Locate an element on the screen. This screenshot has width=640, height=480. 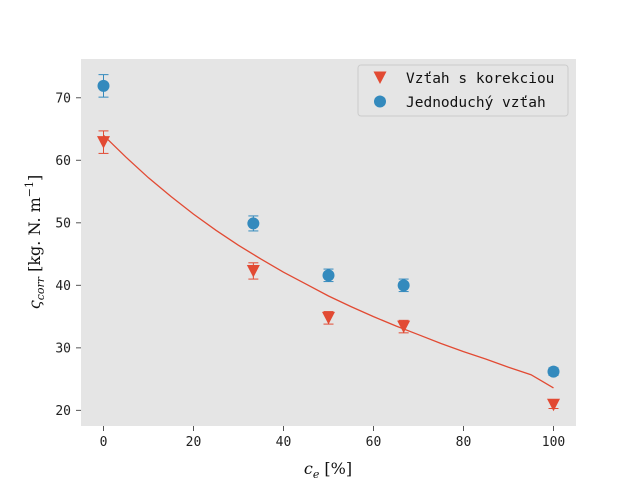
y-tick-label: 30 is located at coordinates (63, 348).